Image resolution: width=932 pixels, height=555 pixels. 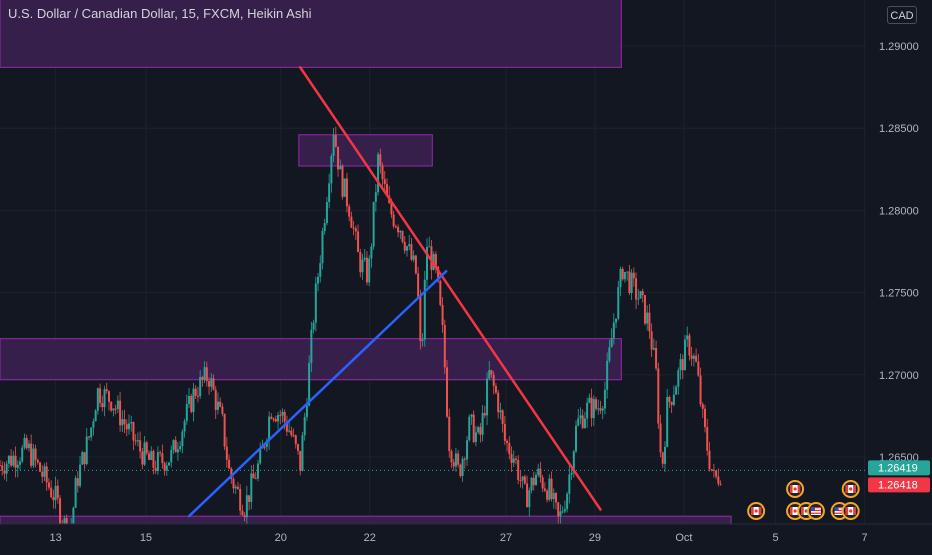 What do you see at coordinates (466, 537) in the screenshot?
I see `time-axis` at bounding box center [466, 537].